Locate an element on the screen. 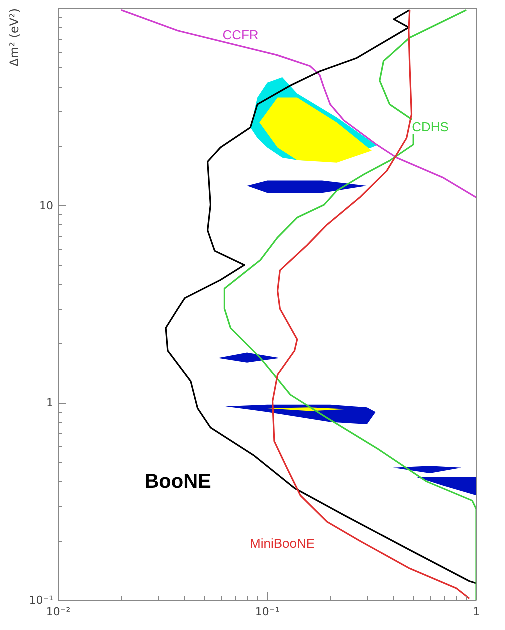 The height and width of the screenshot is (630, 505). series-label: BooNE is located at coordinates (178, 482).